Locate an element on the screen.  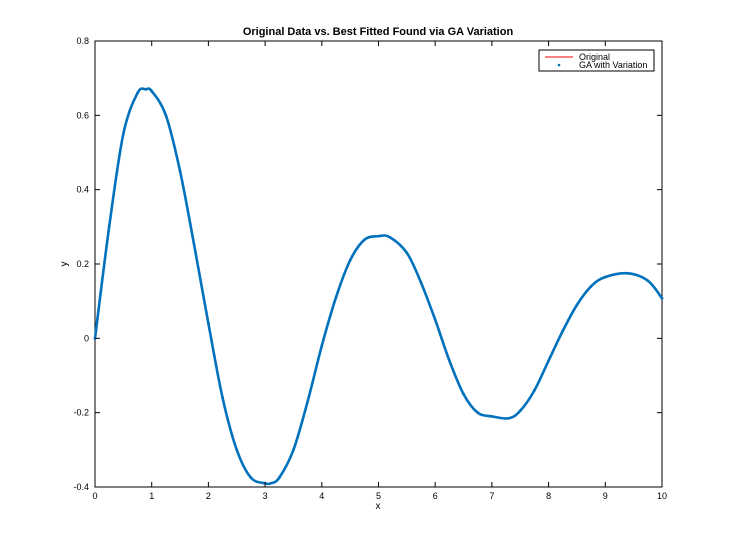
x-tick-label: 6 is located at coordinates (435, 496).